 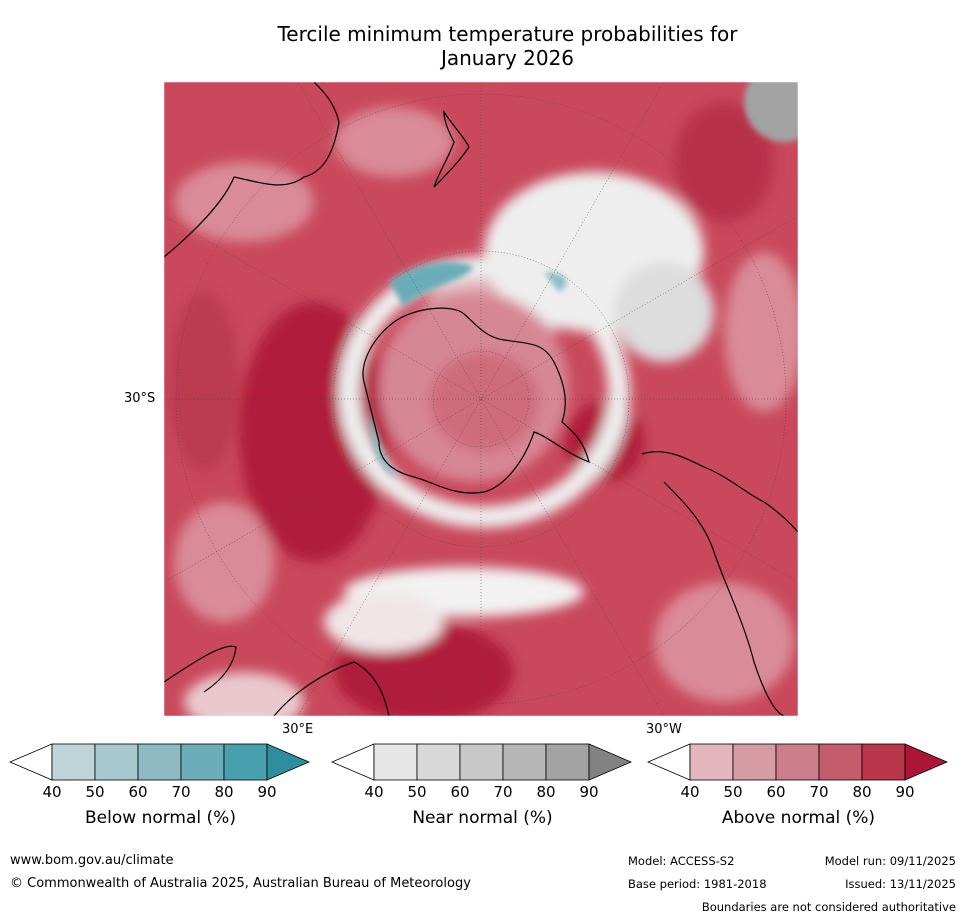 I want to click on below-tick-label: 50, so click(x=95, y=792).